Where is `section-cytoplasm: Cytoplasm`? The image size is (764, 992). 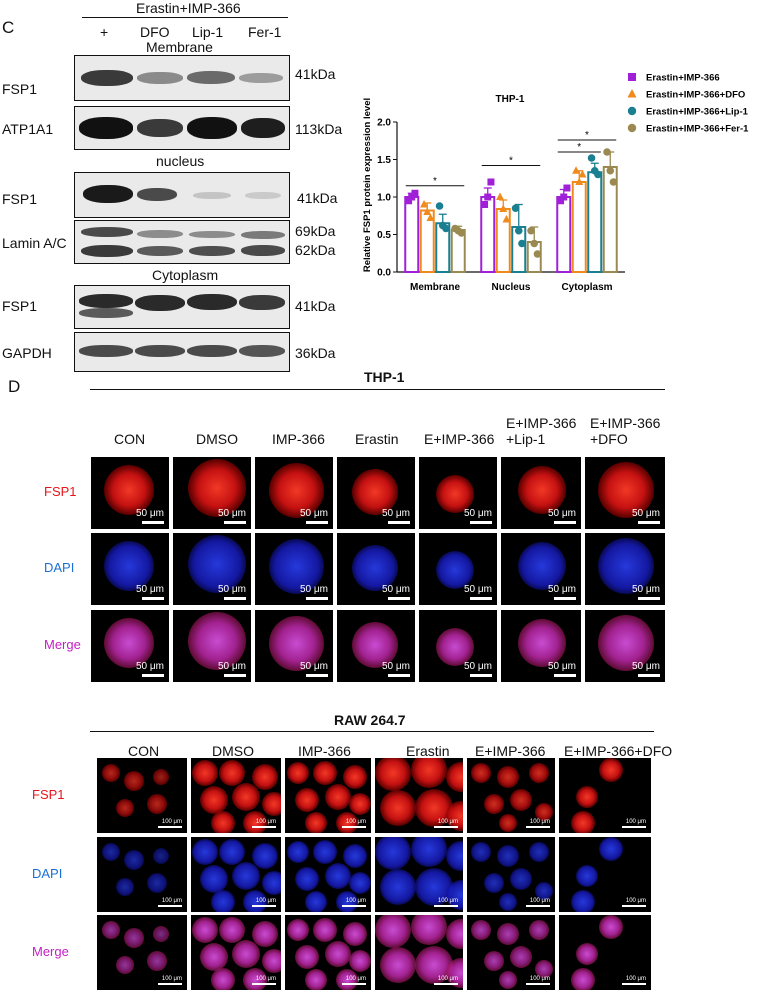 section-cytoplasm: Cytoplasm is located at coordinates (185, 275).